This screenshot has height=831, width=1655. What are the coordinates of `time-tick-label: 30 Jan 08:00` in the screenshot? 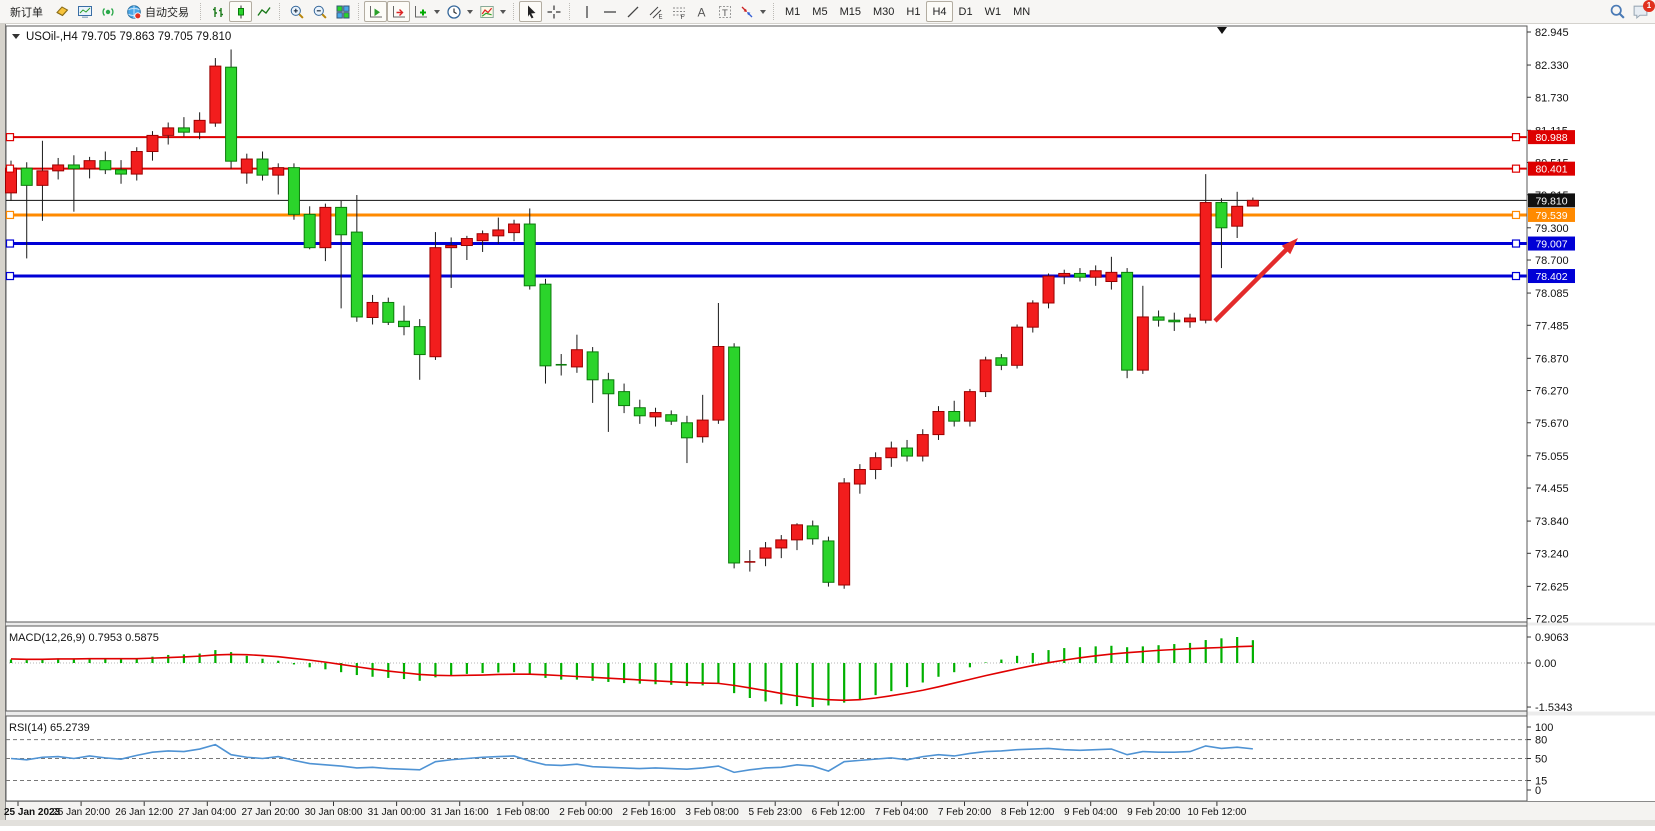 It's located at (334, 812).